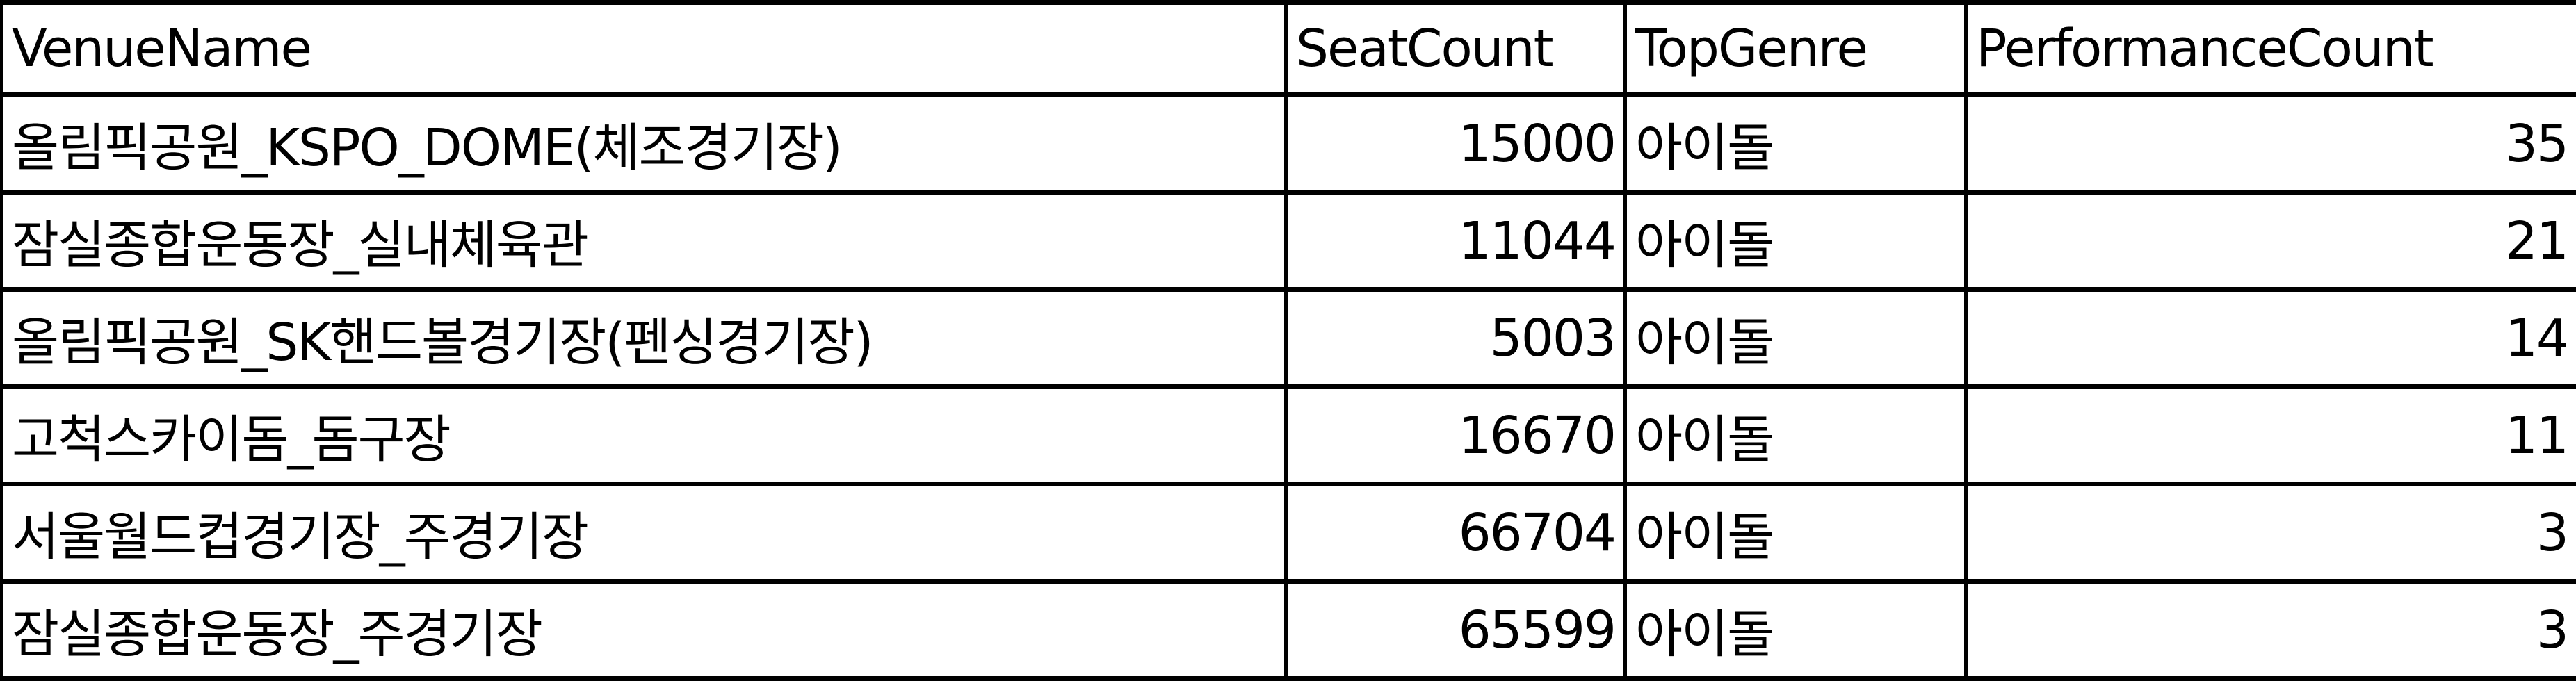 The width and height of the screenshot is (2576, 681). What do you see at coordinates (644, 48) in the screenshot?
I see `header-venue-name: VenueName` at bounding box center [644, 48].